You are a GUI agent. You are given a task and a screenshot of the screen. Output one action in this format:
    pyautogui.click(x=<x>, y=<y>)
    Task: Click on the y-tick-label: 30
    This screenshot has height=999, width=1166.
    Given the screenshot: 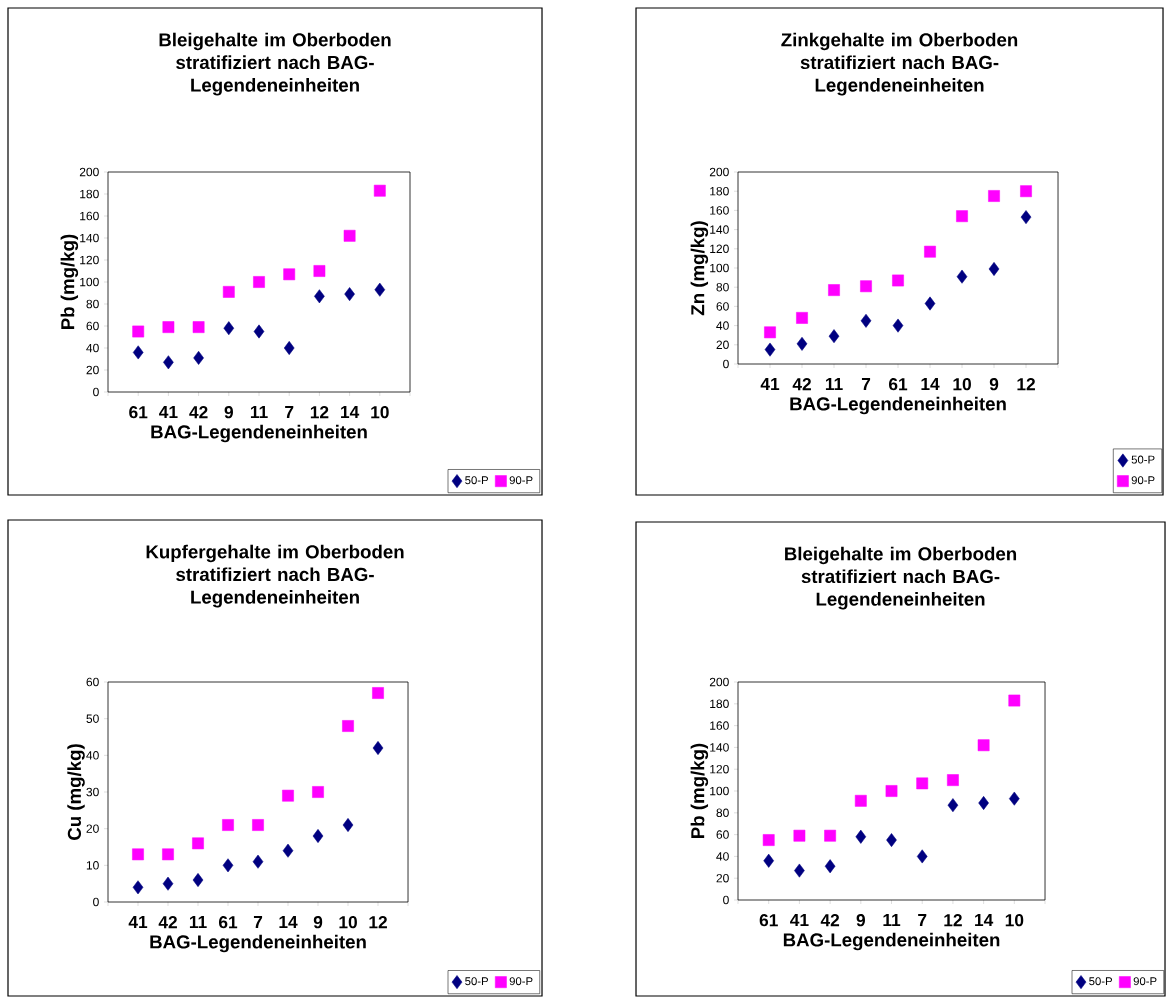 What is the action you would take?
    pyautogui.click(x=92, y=792)
    